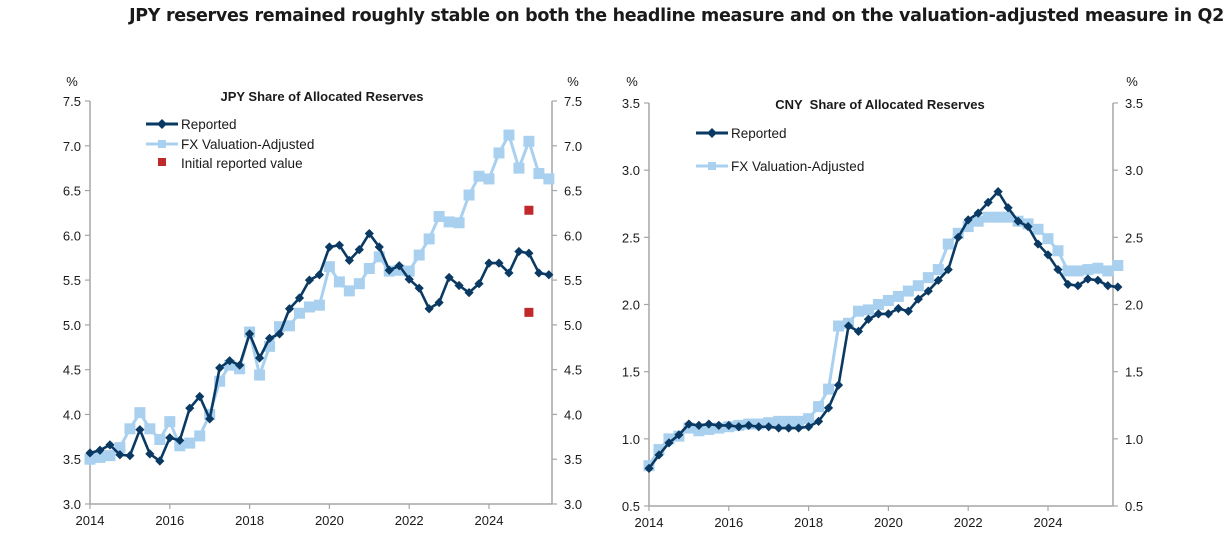  Describe the element at coordinates (888, 522) in the screenshot. I see `cny-xtick-label: 2020` at that location.